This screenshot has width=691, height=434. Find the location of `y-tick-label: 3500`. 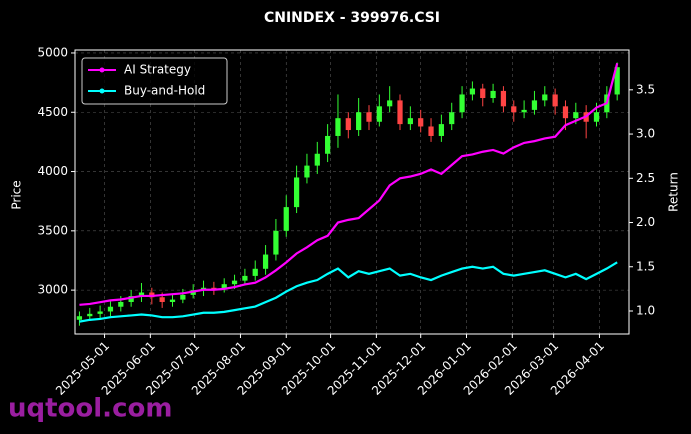

y-tick-label: 3500 is located at coordinates (52, 230).